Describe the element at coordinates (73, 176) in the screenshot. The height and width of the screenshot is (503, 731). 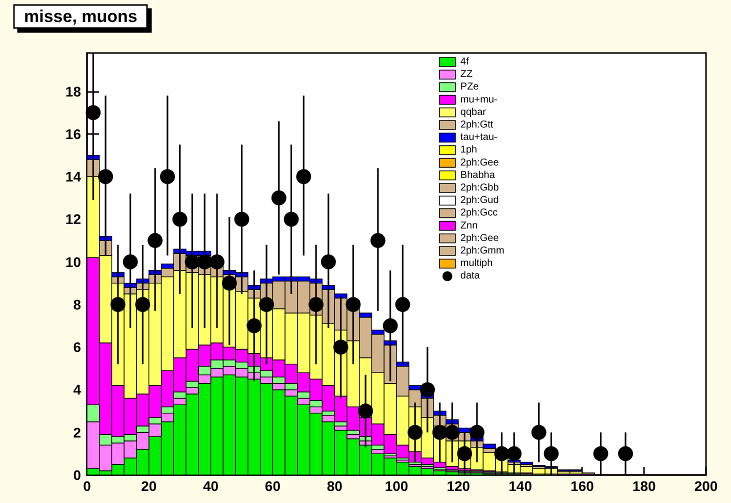
I see `y-tick-label: 14` at that location.